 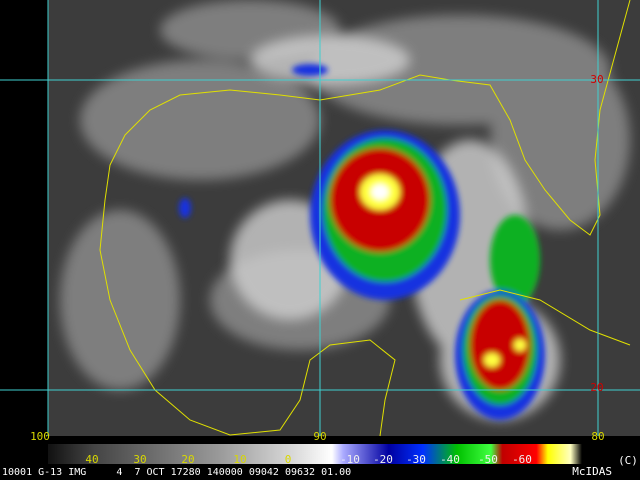 What do you see at coordinates (288, 459) in the screenshot?
I see `color-bar-label: 0` at bounding box center [288, 459].